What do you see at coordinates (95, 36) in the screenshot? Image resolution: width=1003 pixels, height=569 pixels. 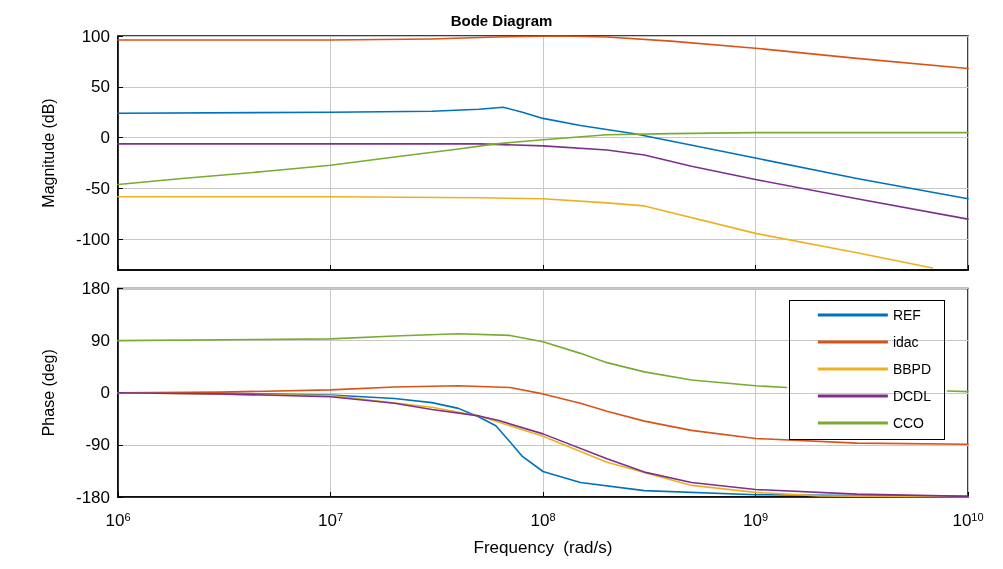 I see `y-tick-label: 100` at bounding box center [95, 36].